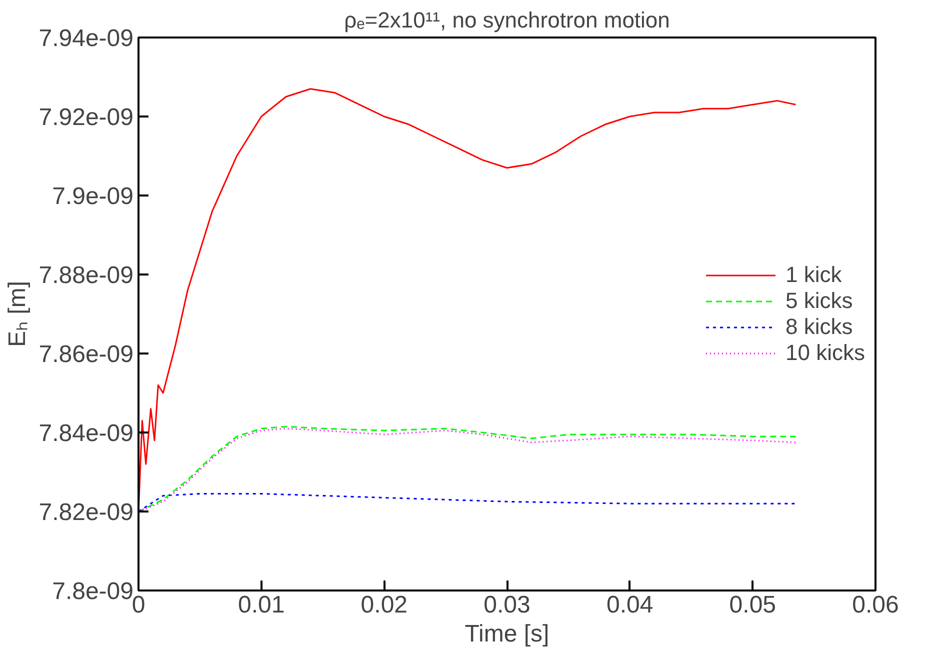 The height and width of the screenshot is (657, 939). Describe the element at coordinates (86, 354) in the screenshot. I see `y-tick-label: 7.86e-09` at that location.